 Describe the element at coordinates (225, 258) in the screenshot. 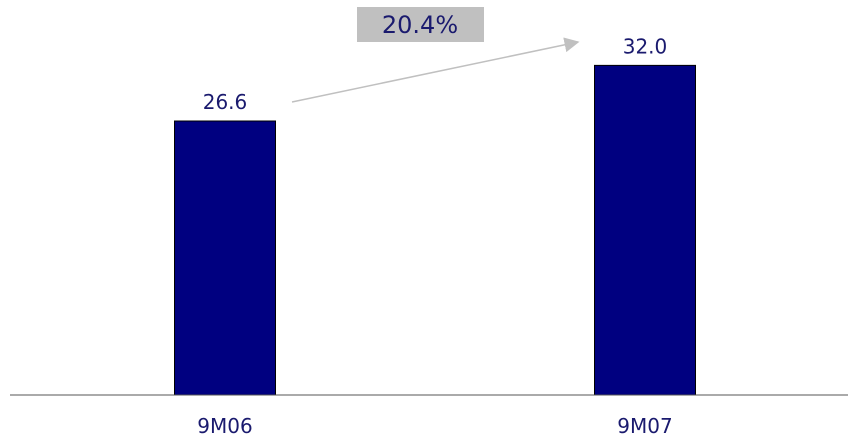

I see `bar-9m06` at that location.